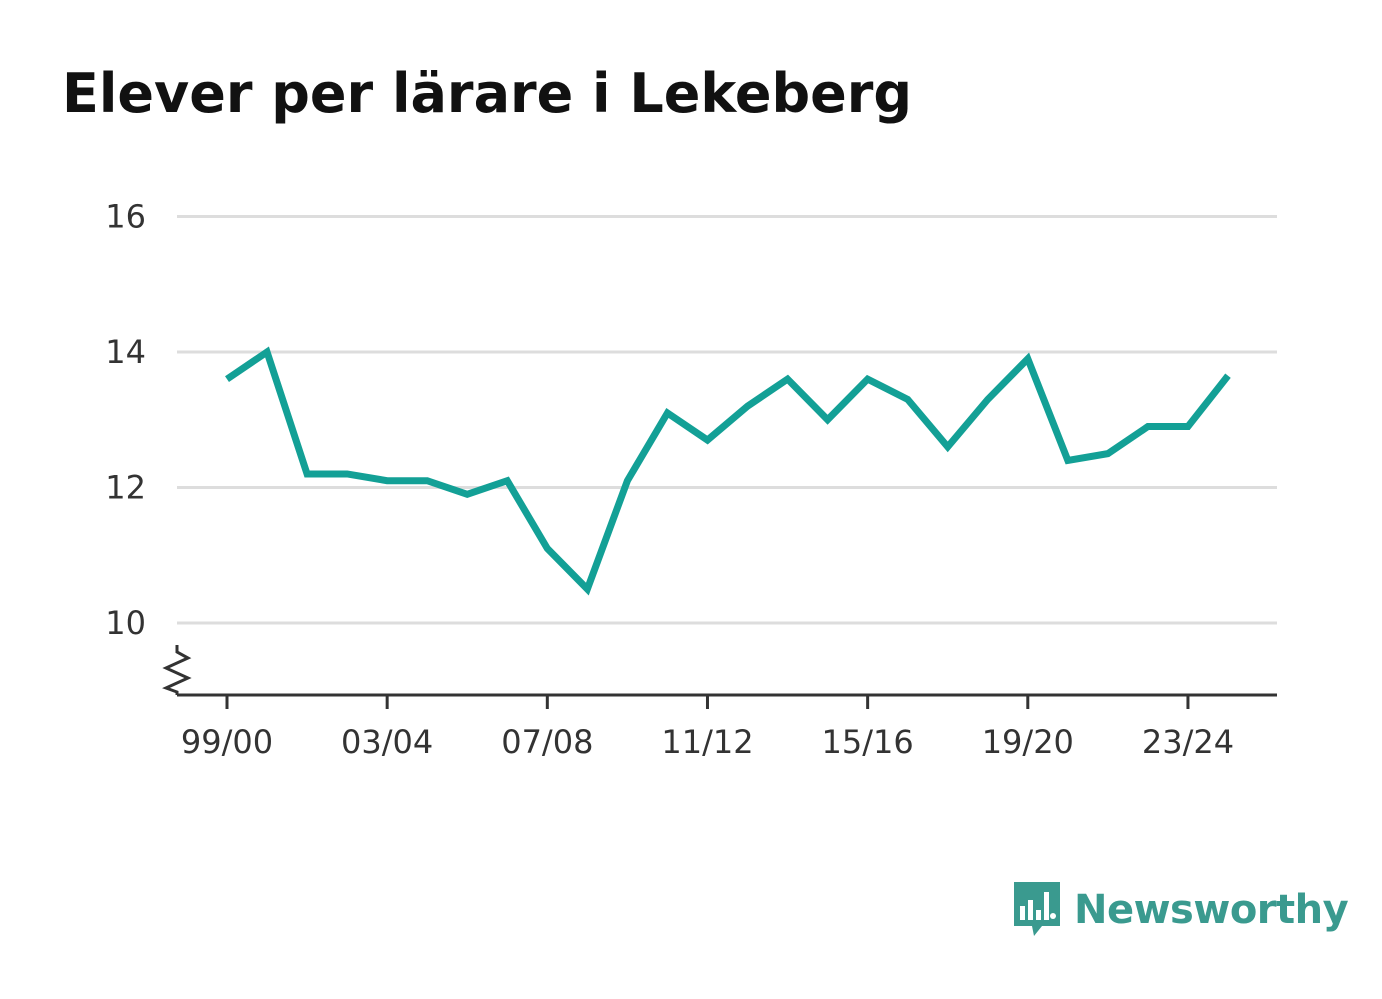 The height and width of the screenshot is (999, 1382). What do you see at coordinates (1037, 909) in the screenshot?
I see `bar-chart-speech-bubble-icon` at bounding box center [1037, 909].